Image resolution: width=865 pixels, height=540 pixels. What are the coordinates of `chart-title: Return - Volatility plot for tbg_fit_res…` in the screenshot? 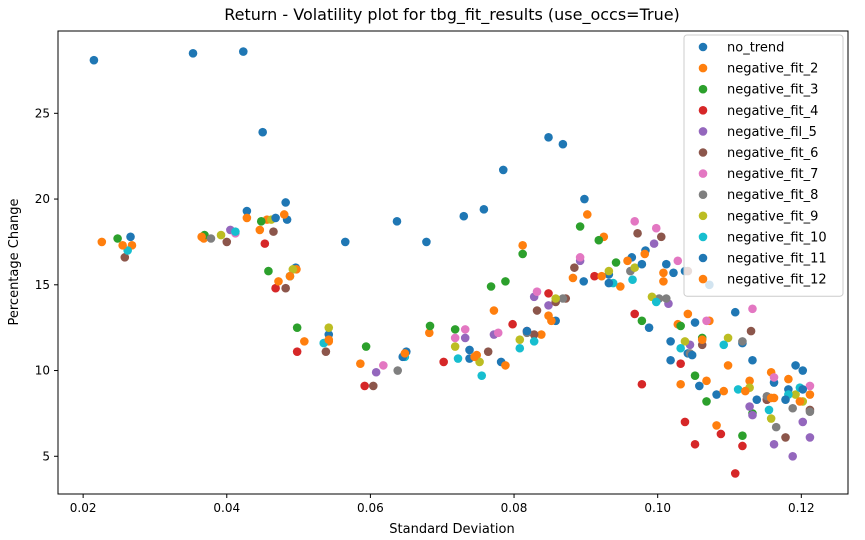 It's located at (452, 15).